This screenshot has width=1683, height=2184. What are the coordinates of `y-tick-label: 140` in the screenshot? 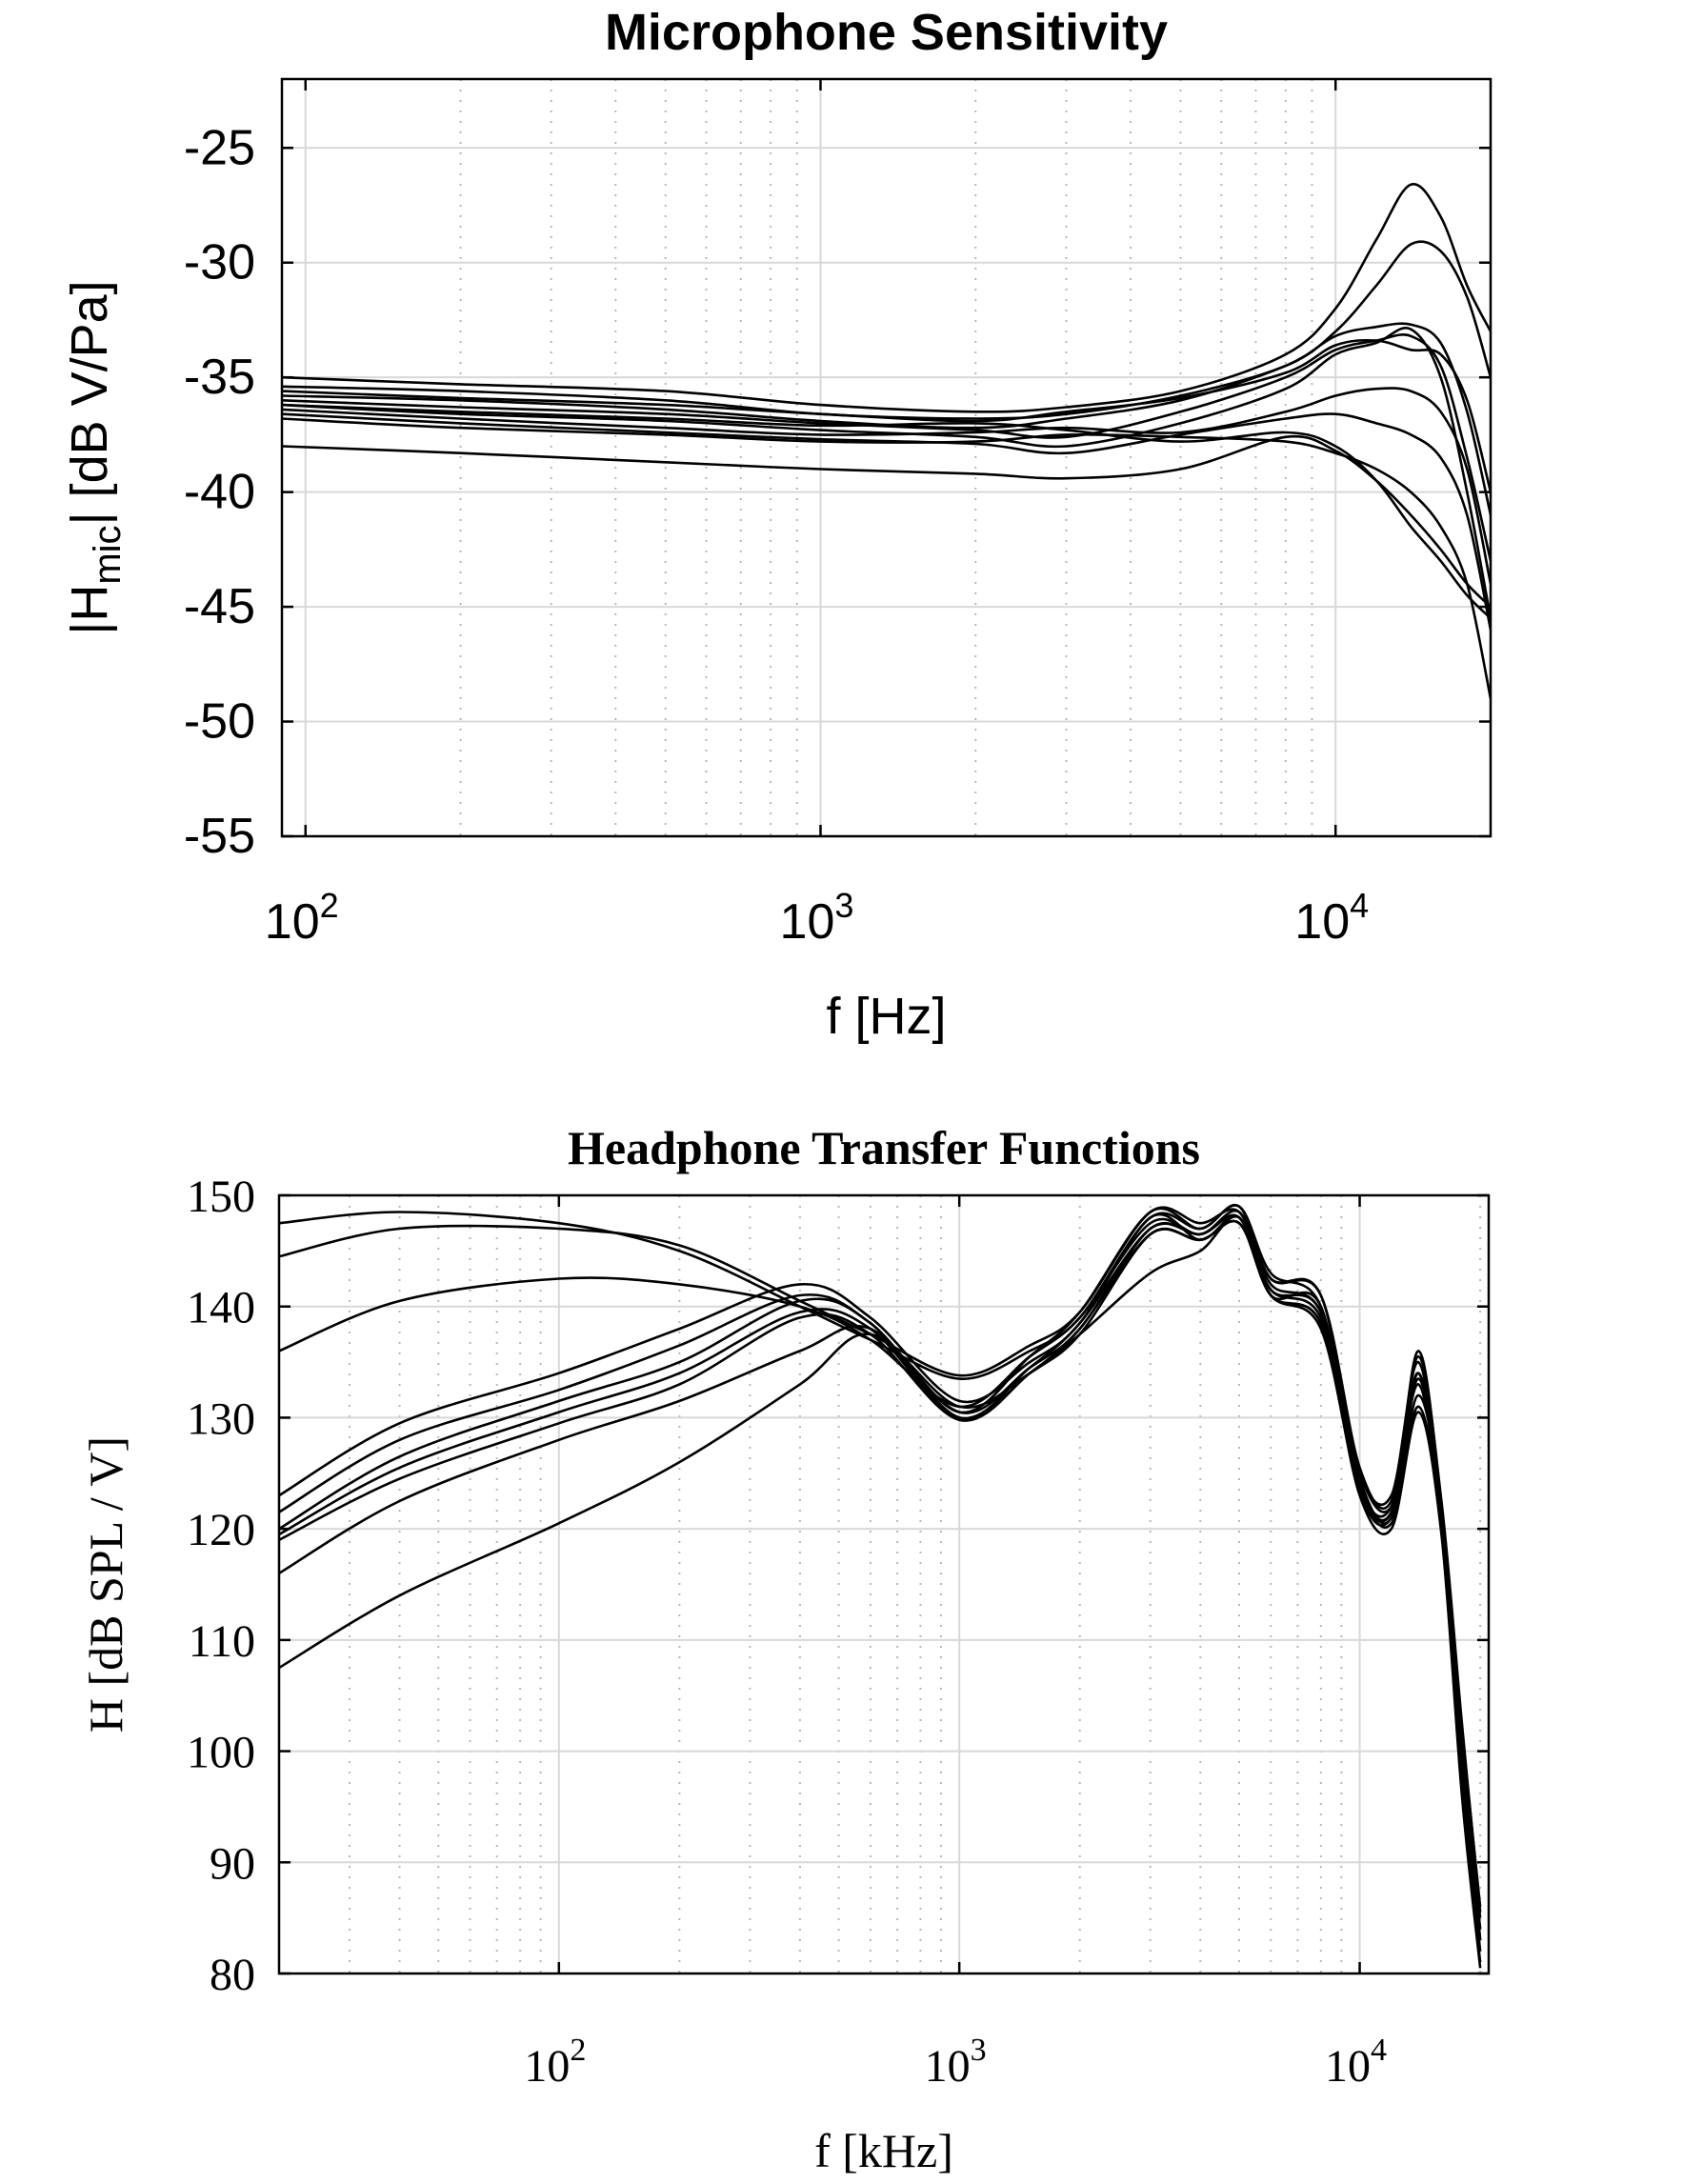 It's located at (221, 1308).